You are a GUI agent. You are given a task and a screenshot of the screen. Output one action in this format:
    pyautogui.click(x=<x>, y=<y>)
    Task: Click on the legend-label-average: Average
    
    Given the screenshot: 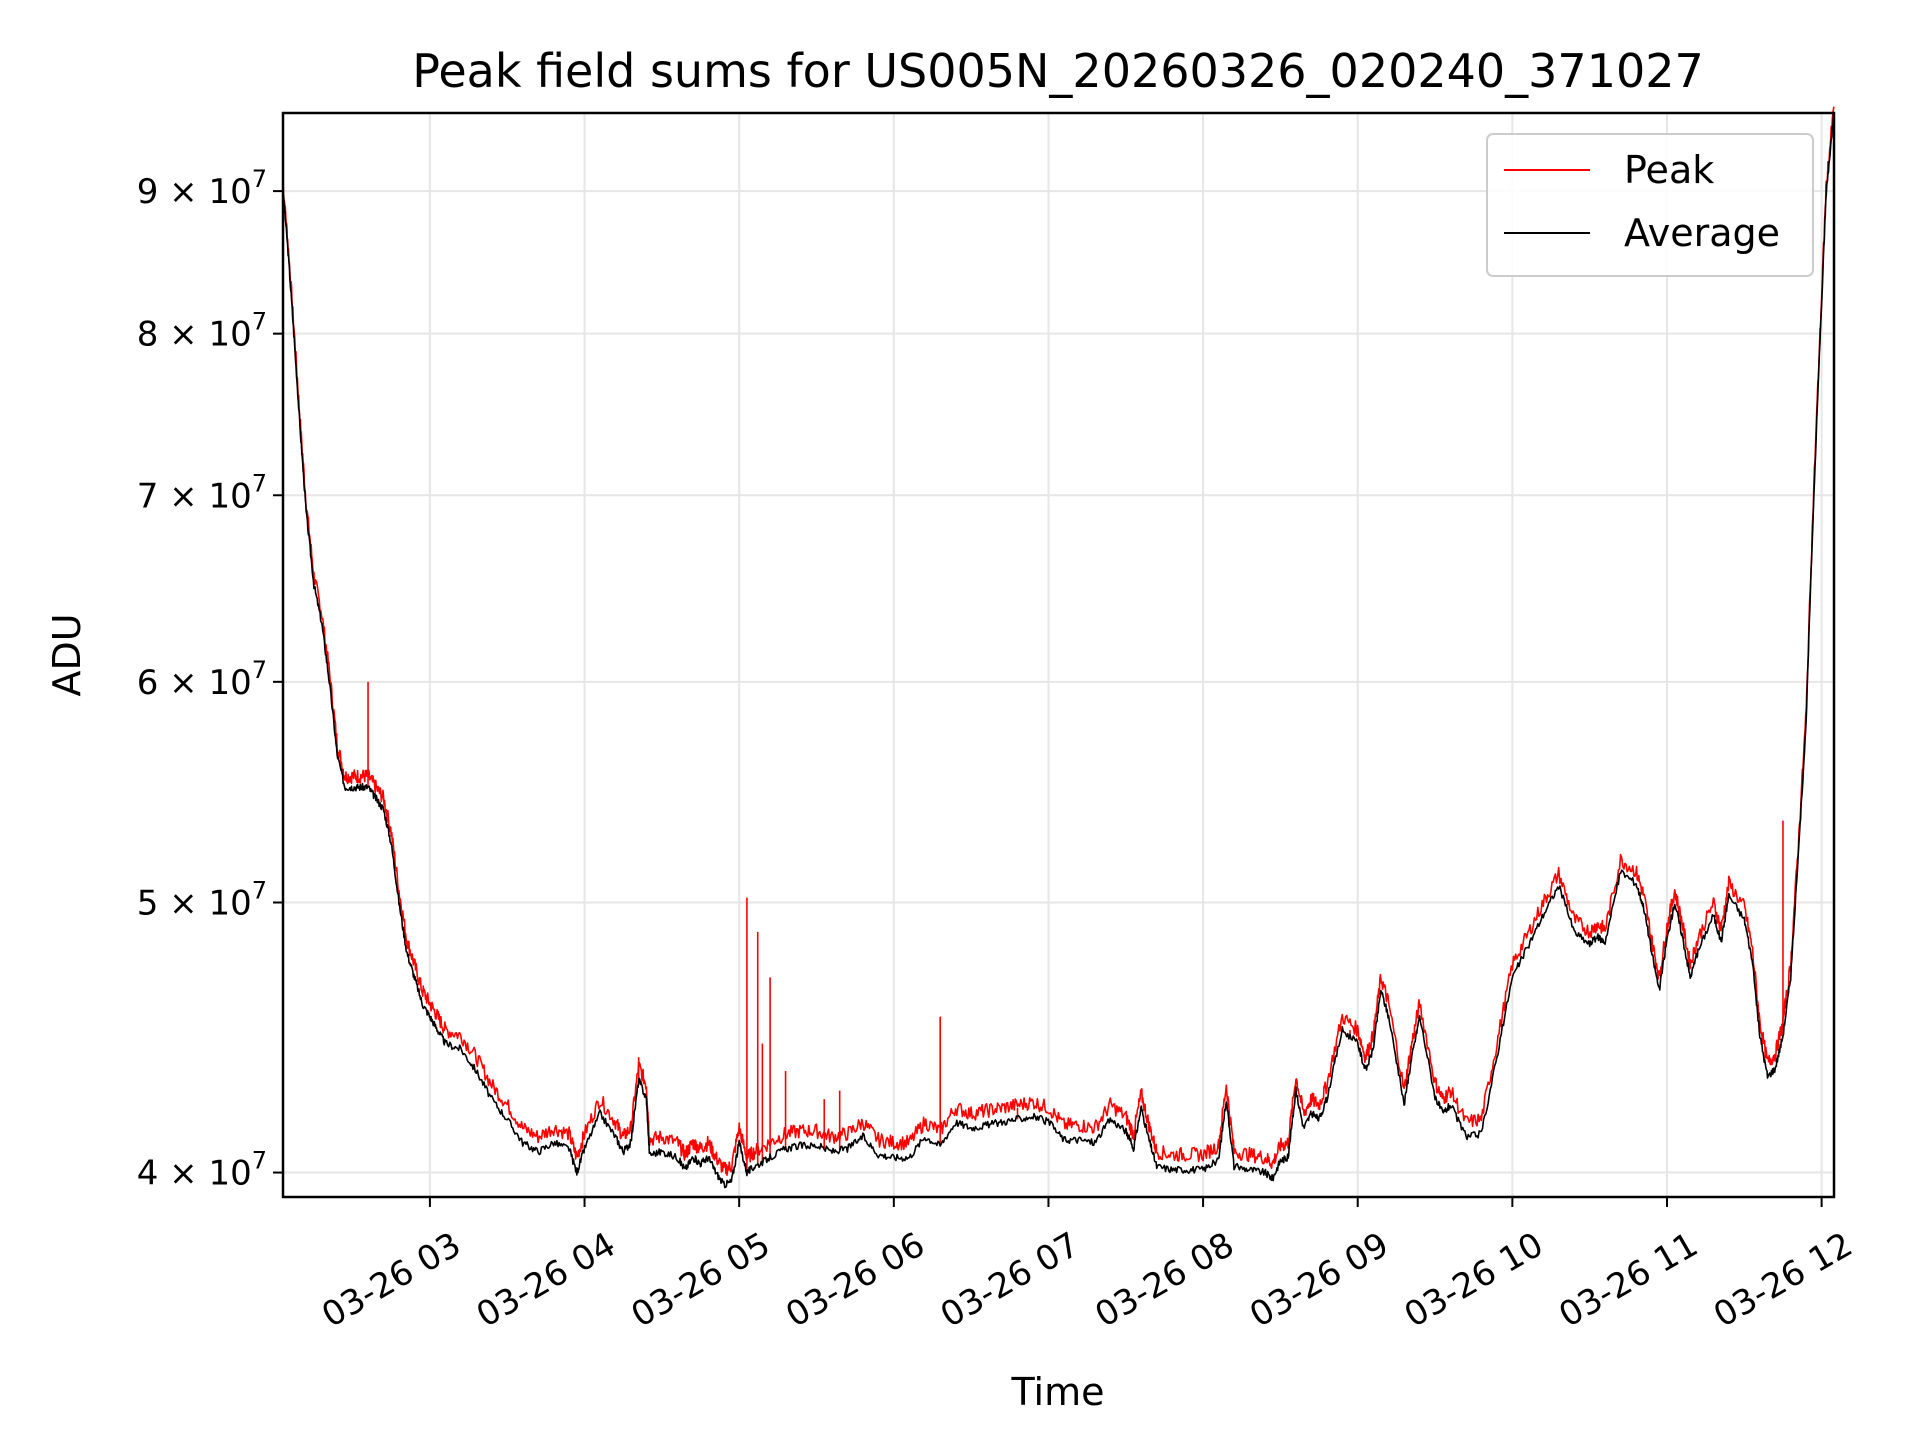 What is the action you would take?
    pyautogui.click(x=1702, y=233)
    